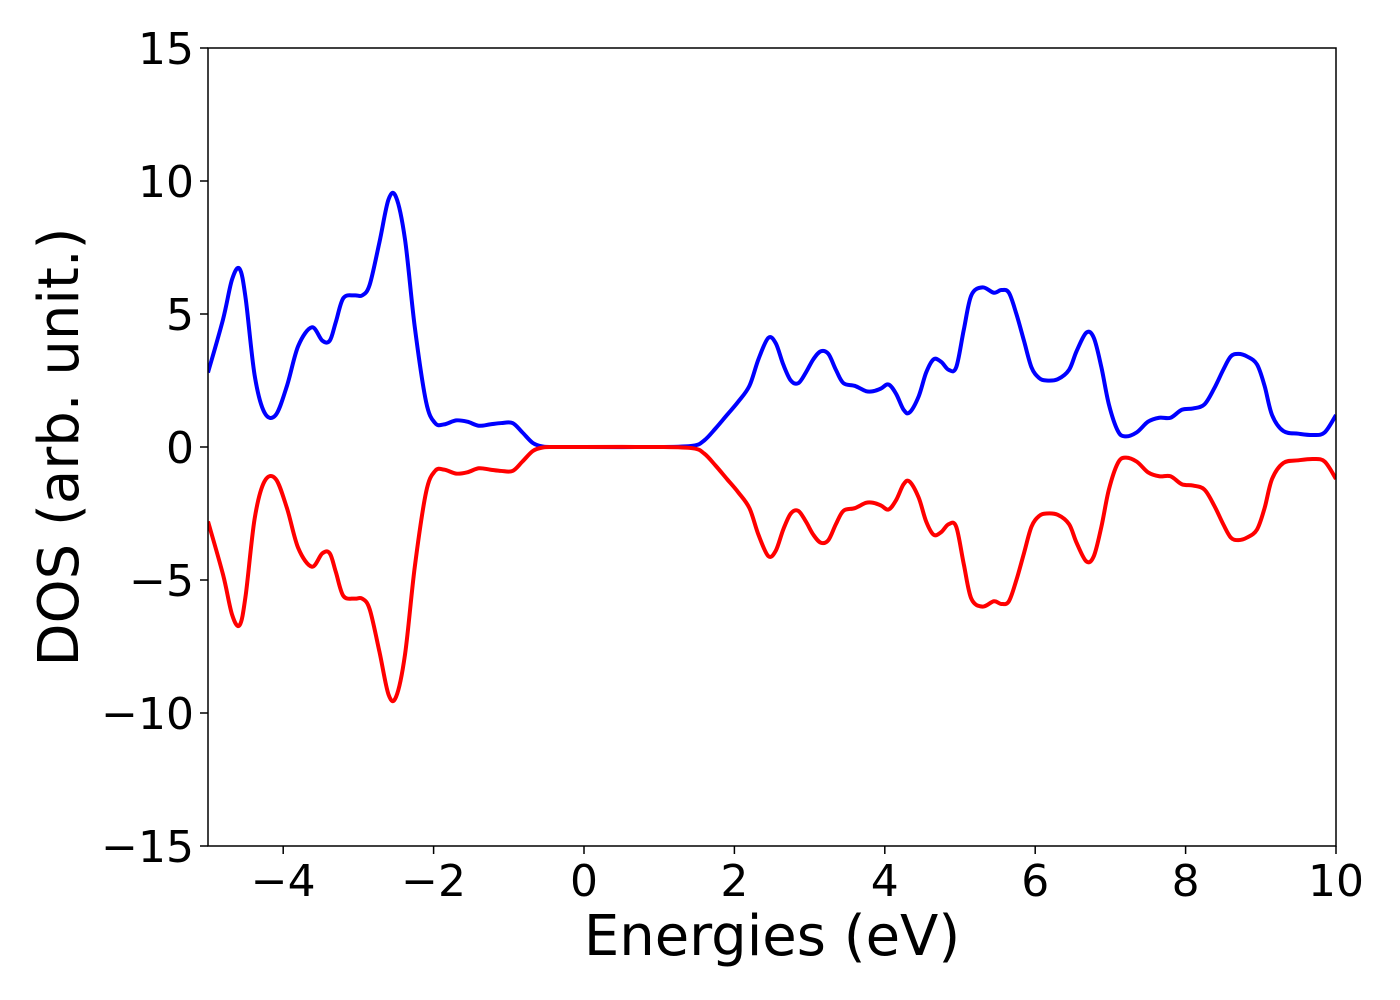 The width and height of the screenshot is (1400, 1000). What do you see at coordinates (772, 936) in the screenshot?
I see `x-axis-label: Energies (eV)` at bounding box center [772, 936].